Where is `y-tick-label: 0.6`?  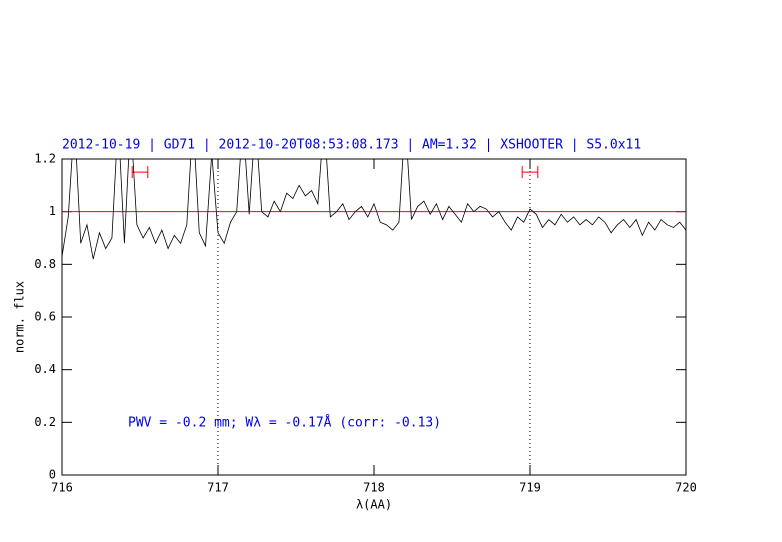
y-tick-label: 0.6 is located at coordinates (45, 317).